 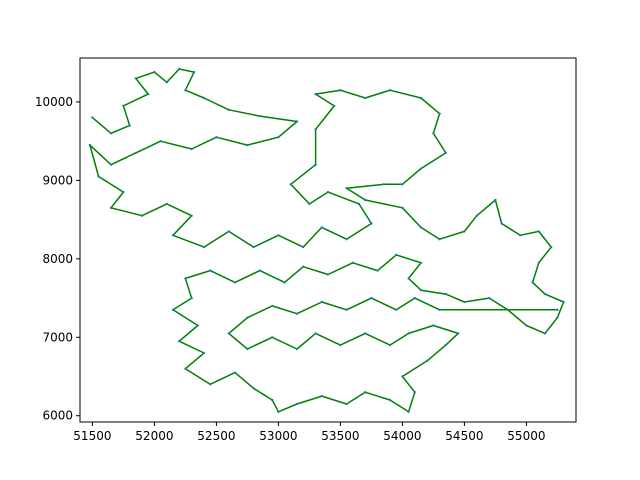 I want to click on x-tick-label: 53000, so click(x=278, y=436).